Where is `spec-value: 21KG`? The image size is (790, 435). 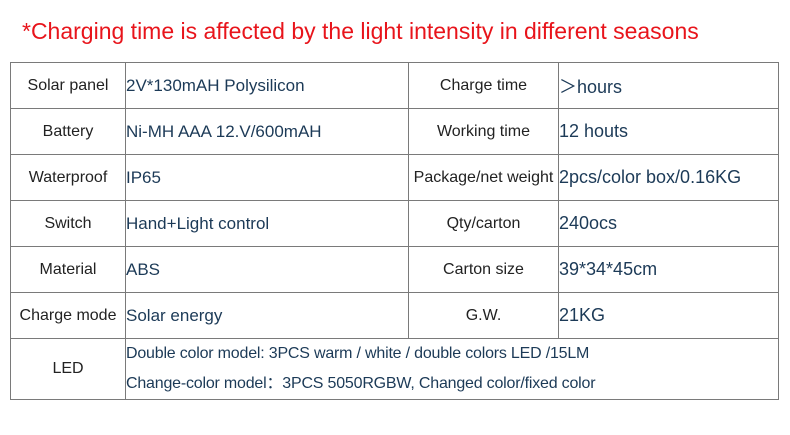
spec-value: 21KG is located at coordinates (668, 315).